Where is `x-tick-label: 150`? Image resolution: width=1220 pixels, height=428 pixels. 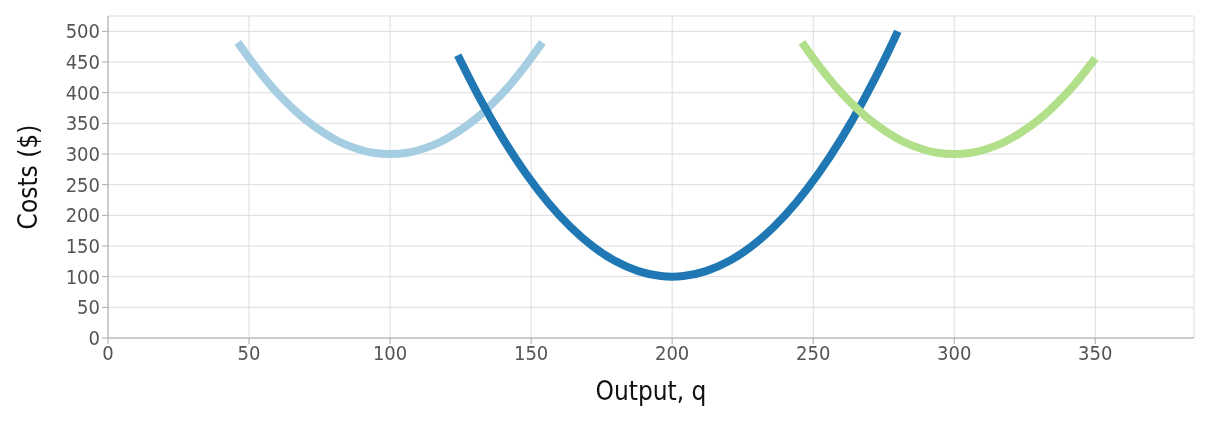
x-tick-label: 150 is located at coordinates (531, 353).